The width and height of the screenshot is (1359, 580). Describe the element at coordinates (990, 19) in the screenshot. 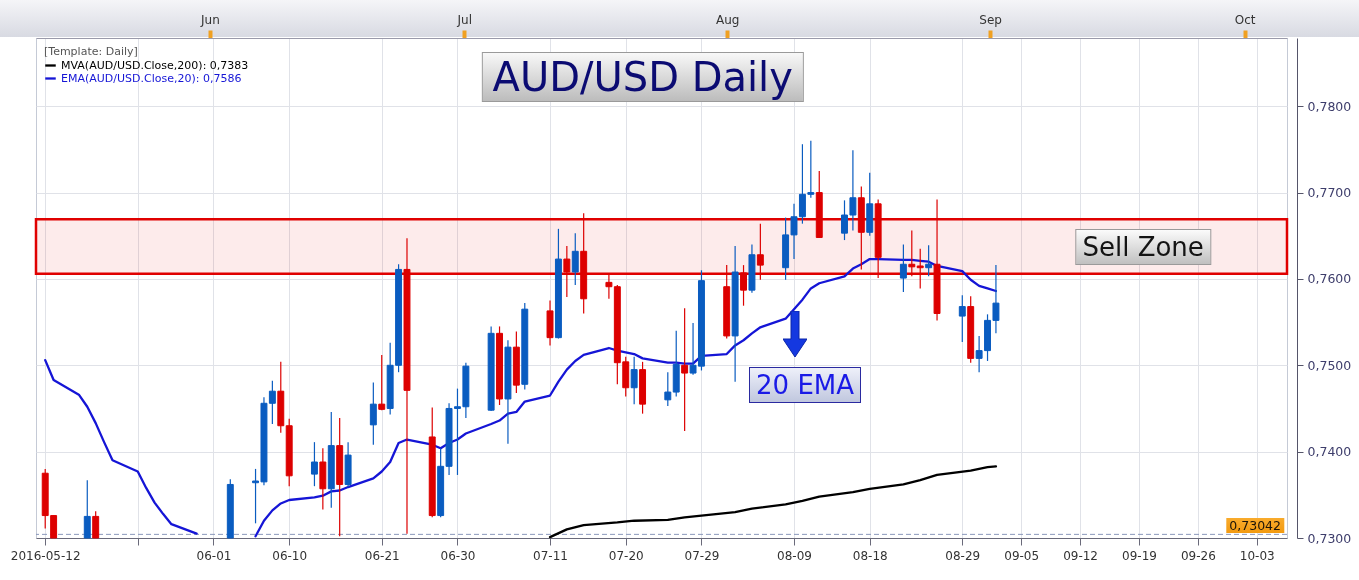

I see `x2-tick-label: Sep` at that location.